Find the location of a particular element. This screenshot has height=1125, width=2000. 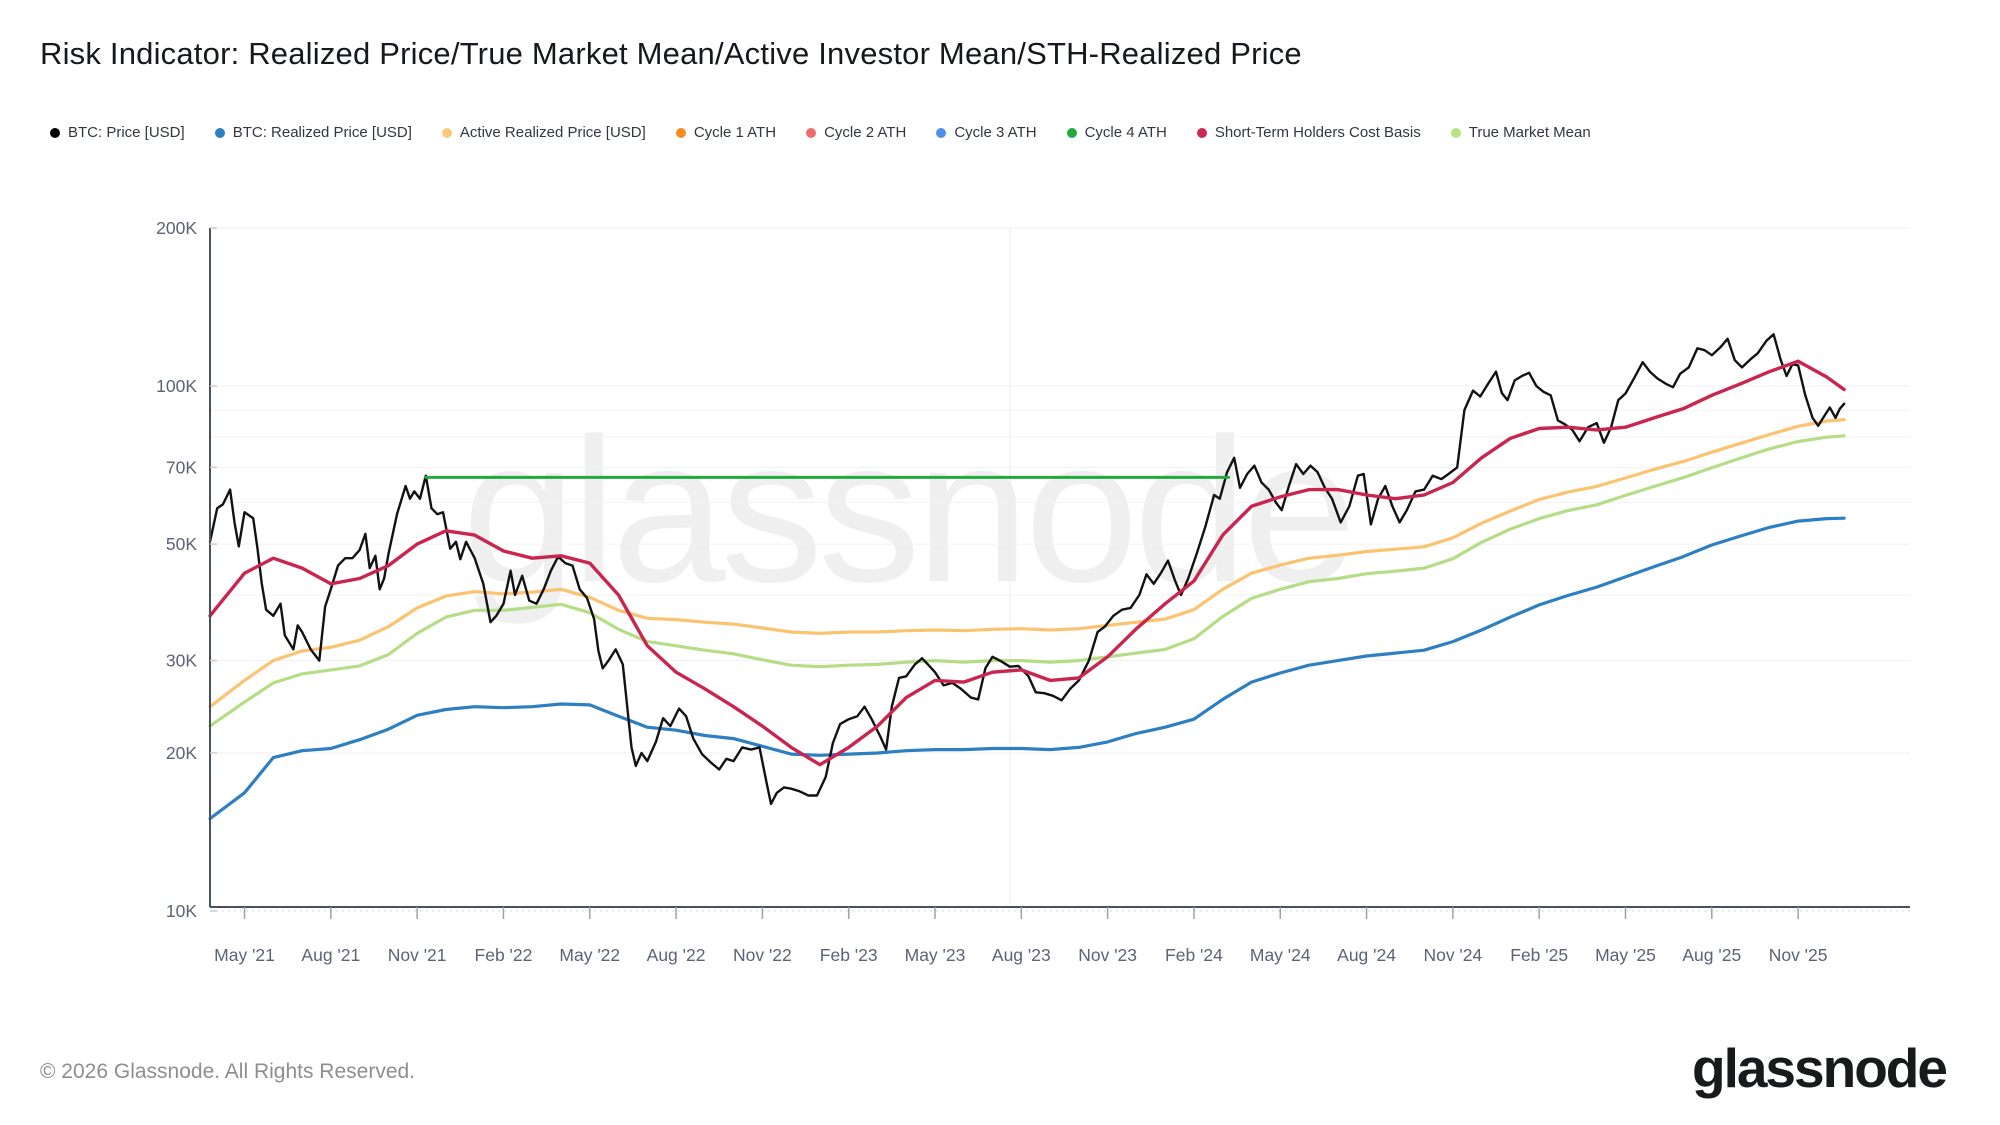

legend-item-label: Cycle 3 ATH is located at coordinates (995, 132).